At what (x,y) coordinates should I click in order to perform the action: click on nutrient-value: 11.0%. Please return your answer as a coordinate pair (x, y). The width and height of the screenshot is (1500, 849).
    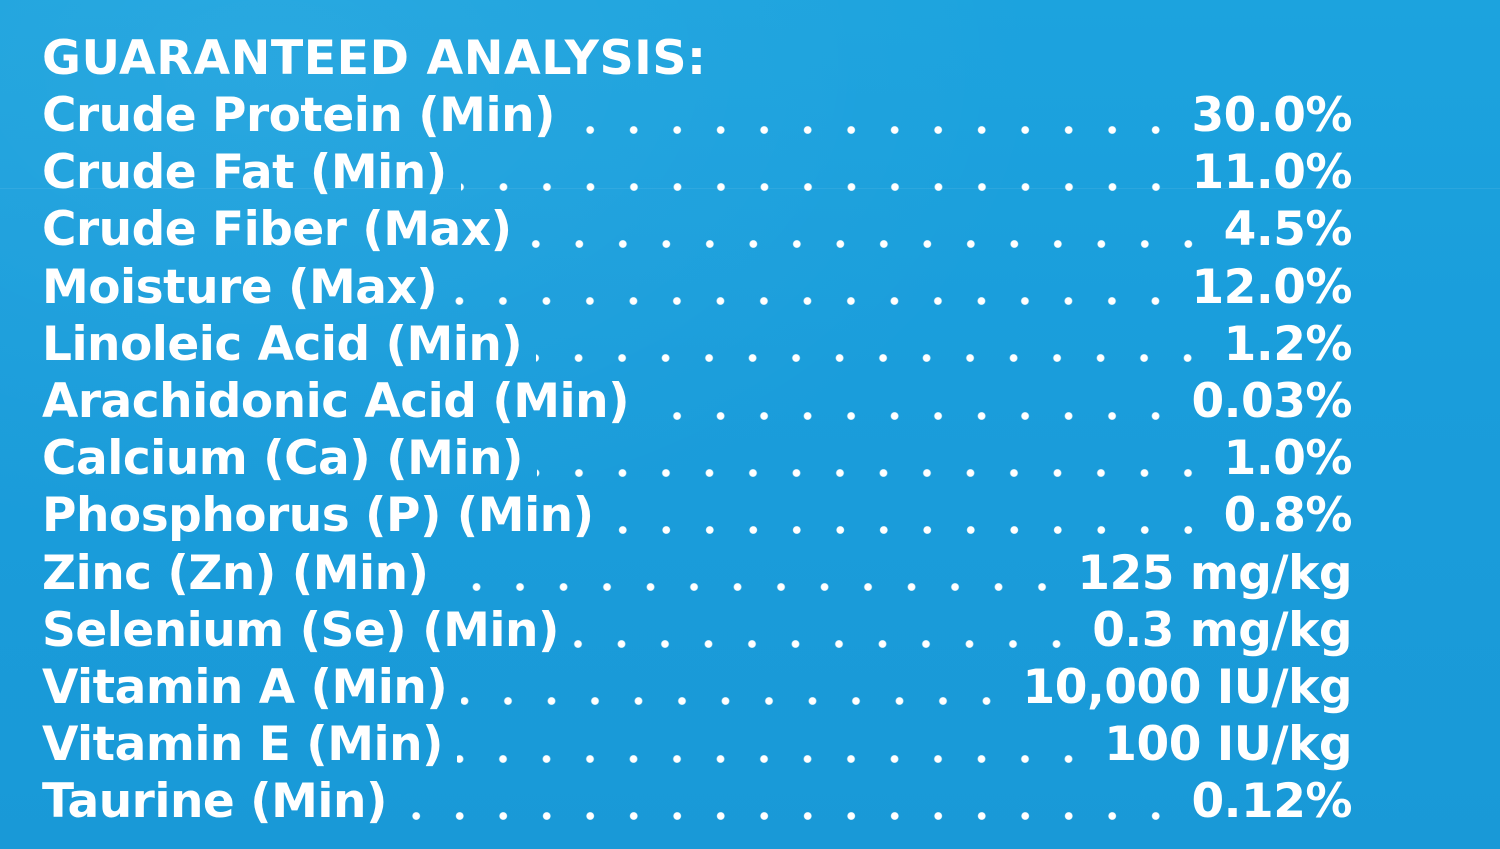
    Looking at the image, I should click on (1271, 173).